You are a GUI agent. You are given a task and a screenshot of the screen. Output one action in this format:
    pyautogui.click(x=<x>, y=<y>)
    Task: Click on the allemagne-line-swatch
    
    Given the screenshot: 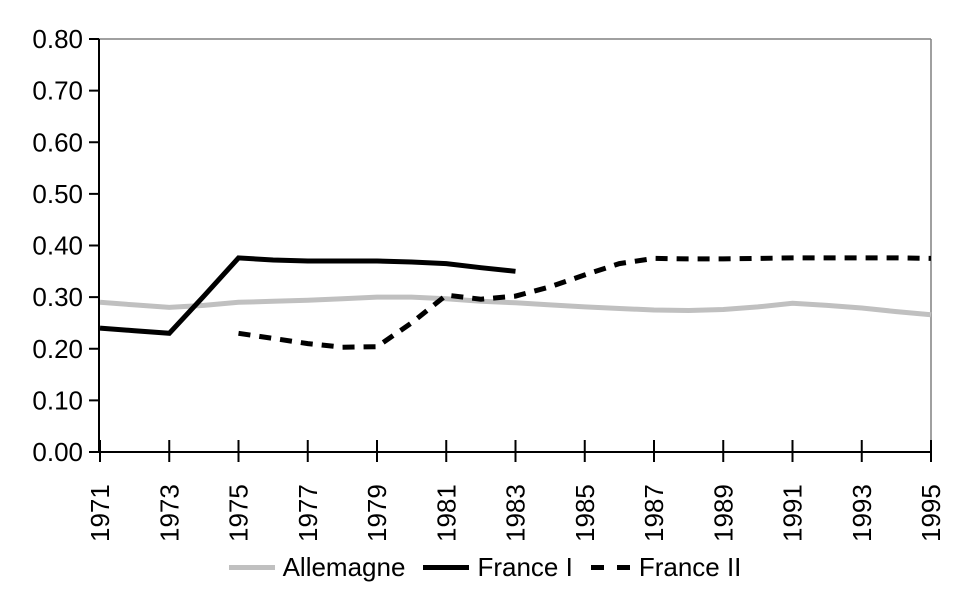 What is the action you would take?
    pyautogui.click(x=251, y=567)
    